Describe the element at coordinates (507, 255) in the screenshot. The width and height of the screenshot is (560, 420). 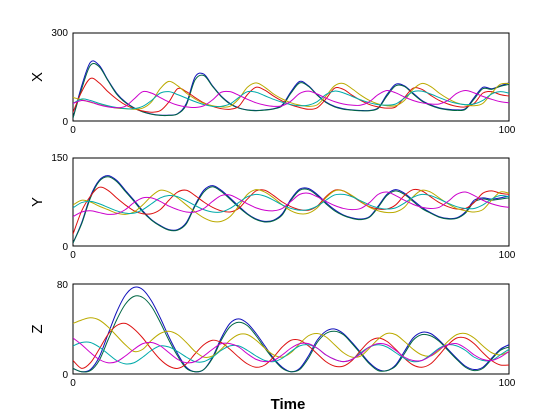
I see `x-tick-max-y: 100` at that location.